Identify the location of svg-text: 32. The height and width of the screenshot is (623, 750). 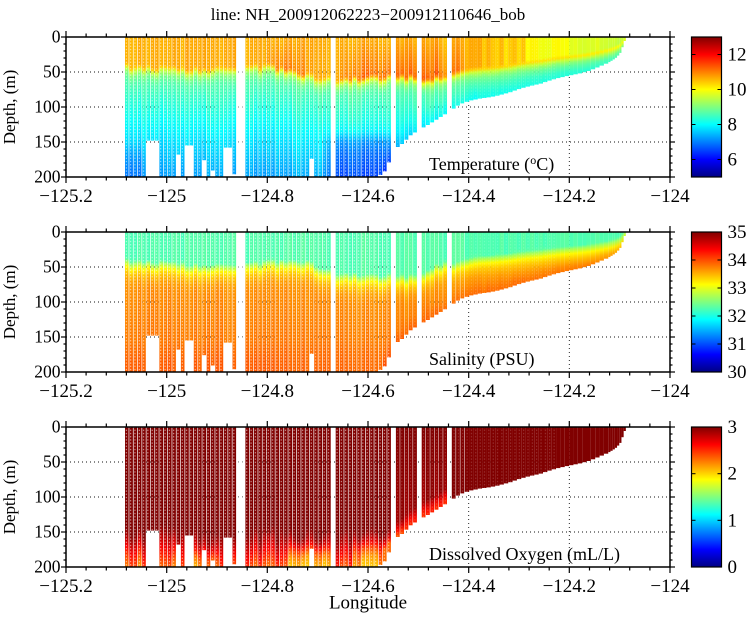
(737, 316).